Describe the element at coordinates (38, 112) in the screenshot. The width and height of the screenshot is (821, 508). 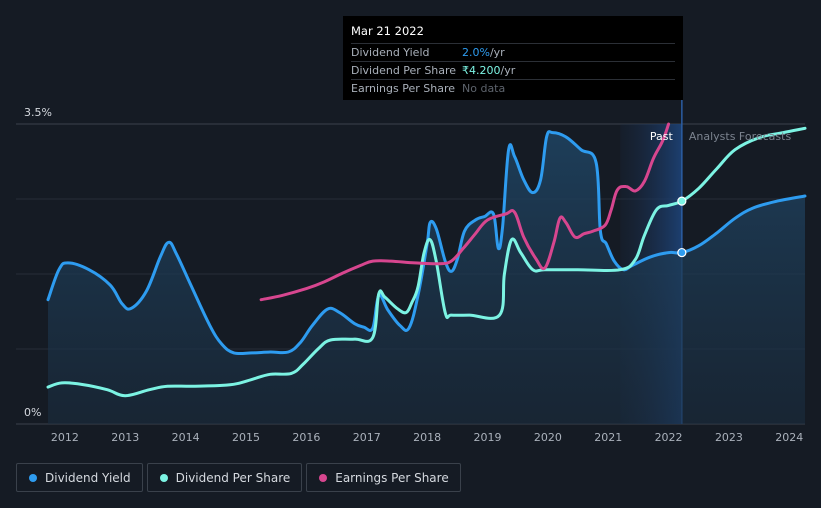
I see `y-tick-label: 3.5%` at that location.